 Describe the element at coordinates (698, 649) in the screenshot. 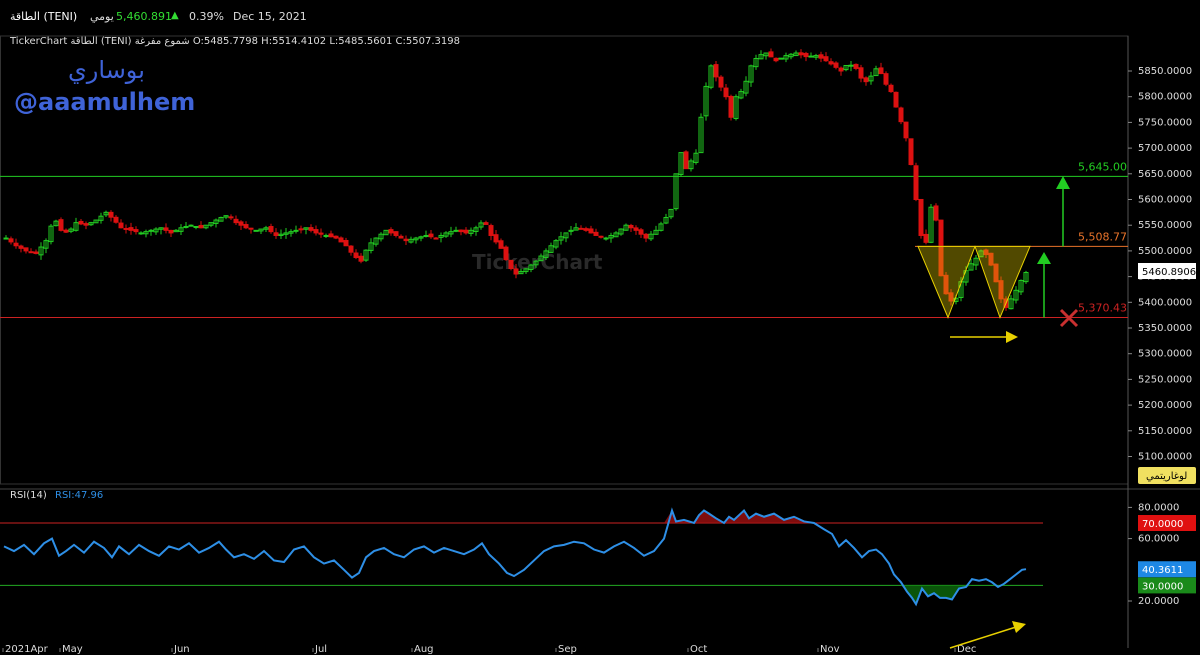

I see `x-tick-label: Oct` at that location.